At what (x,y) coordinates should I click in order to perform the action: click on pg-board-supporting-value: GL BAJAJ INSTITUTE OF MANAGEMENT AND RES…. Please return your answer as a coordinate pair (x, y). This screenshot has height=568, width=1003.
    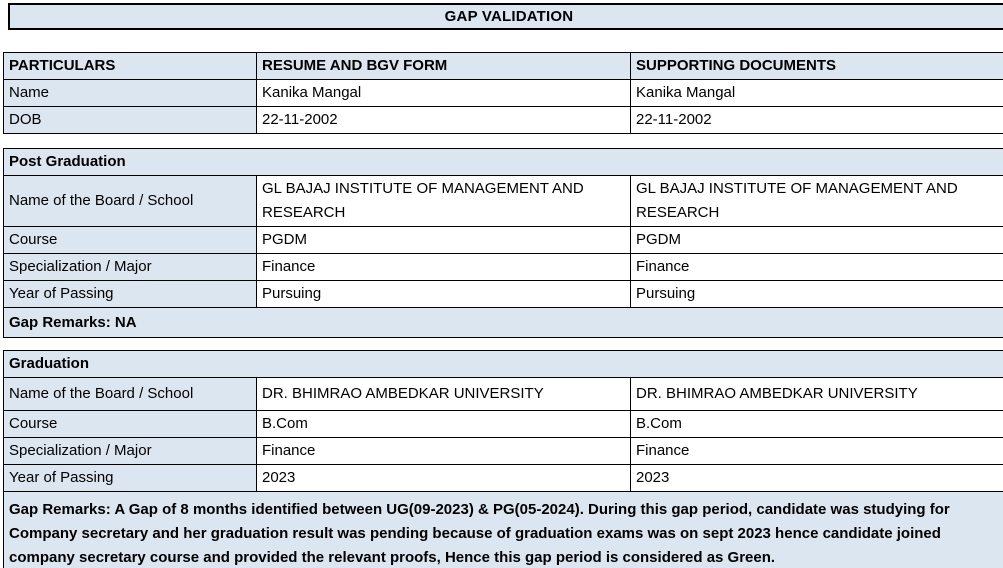
    Looking at the image, I should click on (816, 201).